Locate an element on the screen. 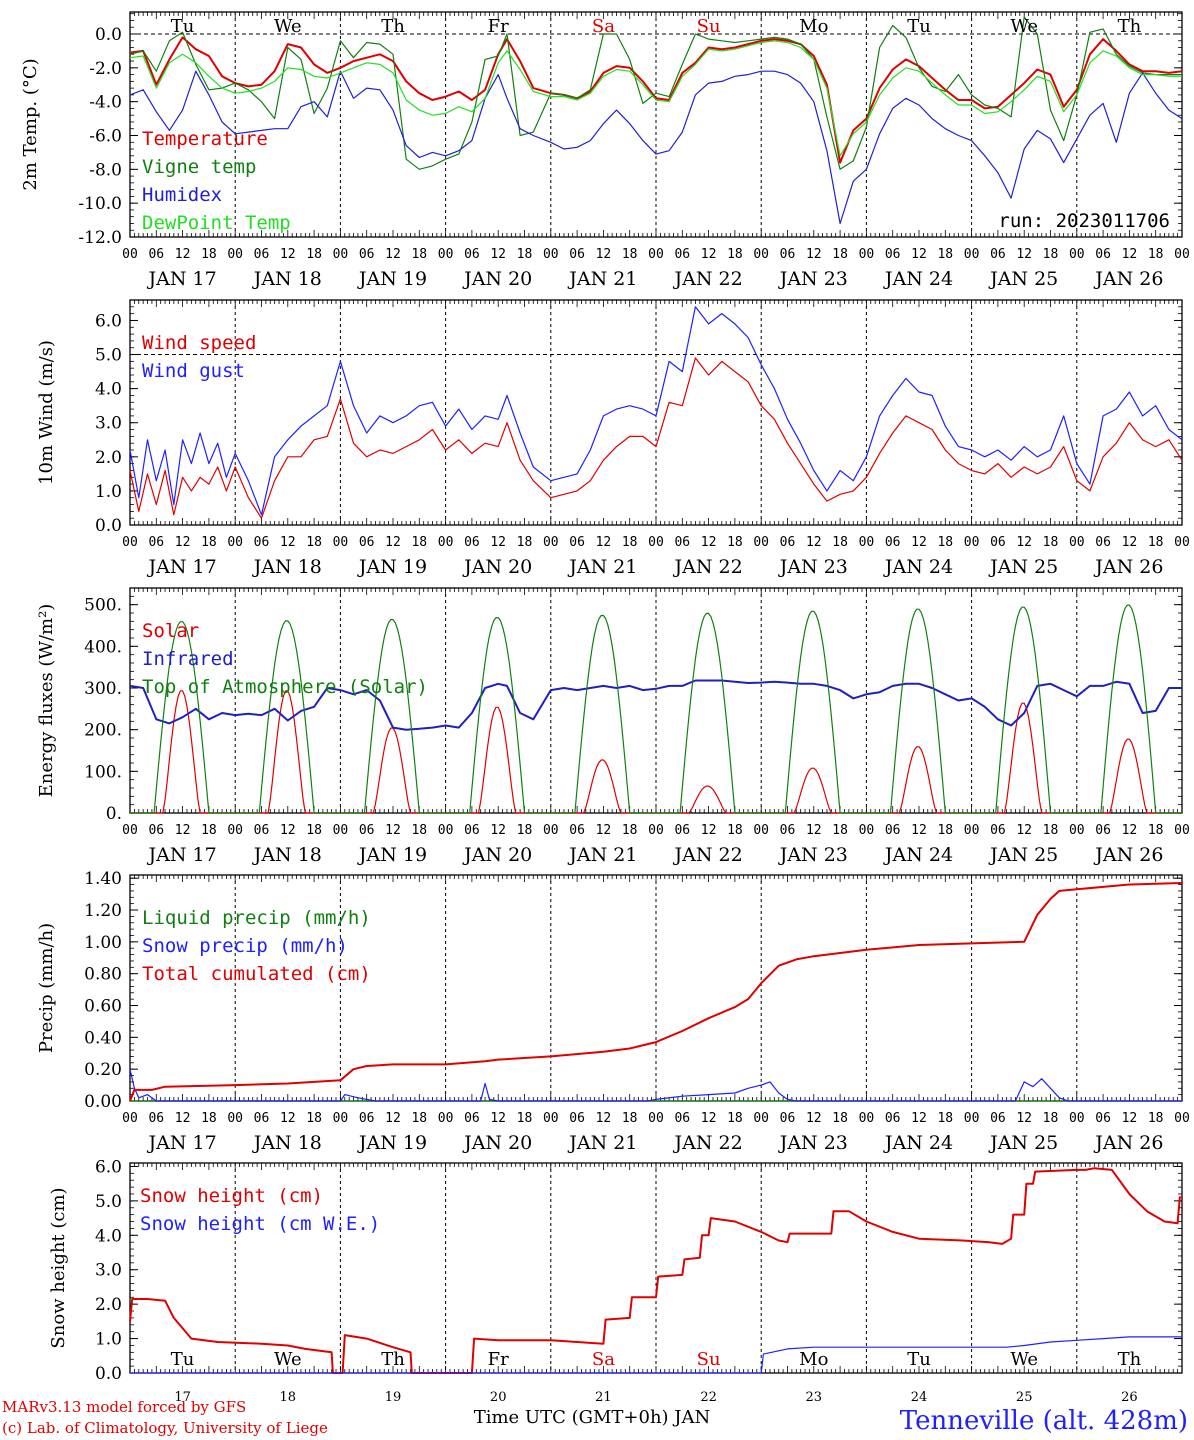 The height and width of the screenshot is (1440, 1194). y-tick-label: -12.0 is located at coordinates (100, 238).